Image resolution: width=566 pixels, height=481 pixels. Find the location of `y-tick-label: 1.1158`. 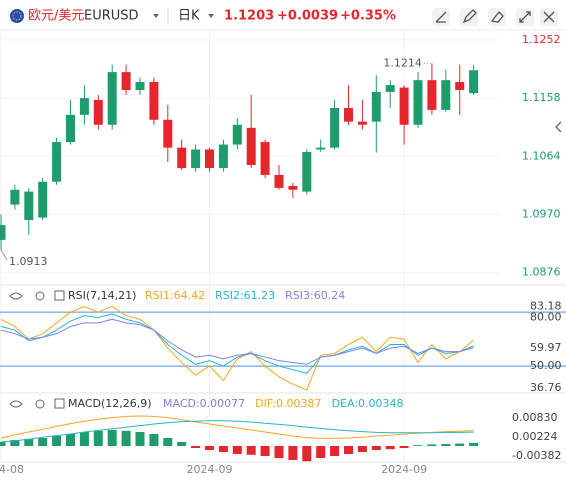

y-tick-label: 1.1158 is located at coordinates (541, 97).